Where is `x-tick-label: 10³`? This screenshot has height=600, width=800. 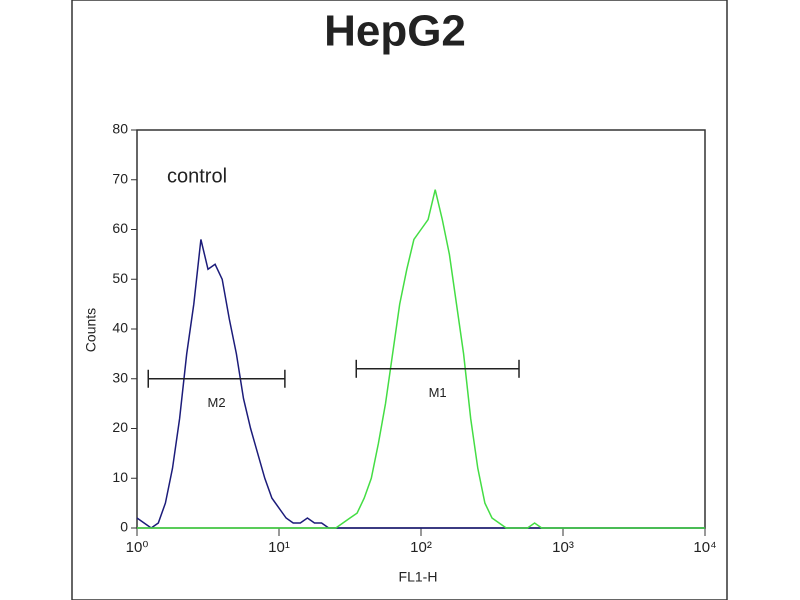
x-tick-label: 10³ is located at coordinates (563, 547).